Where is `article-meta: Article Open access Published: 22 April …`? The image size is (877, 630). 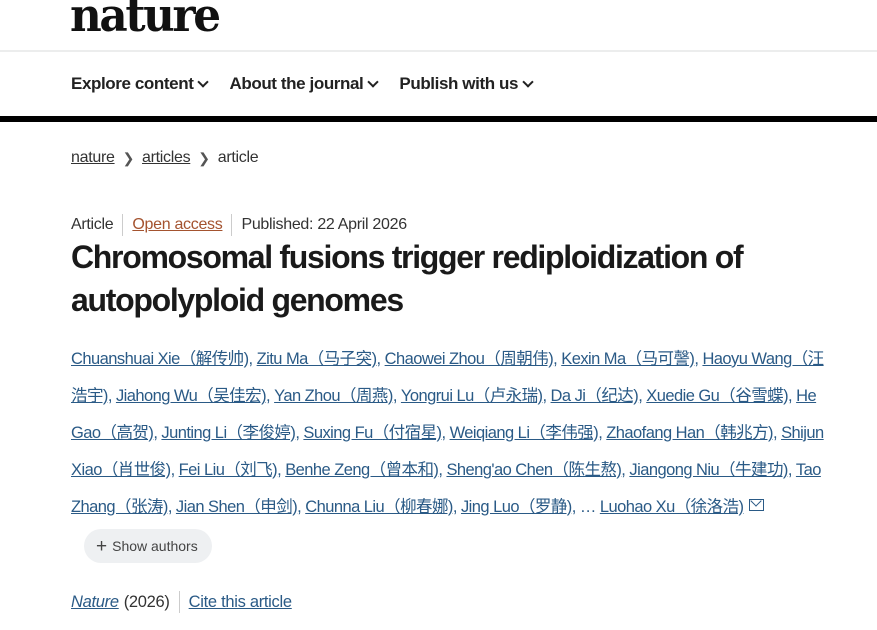
article-meta: Article Open access Published: 22 April … is located at coordinates (239, 225).